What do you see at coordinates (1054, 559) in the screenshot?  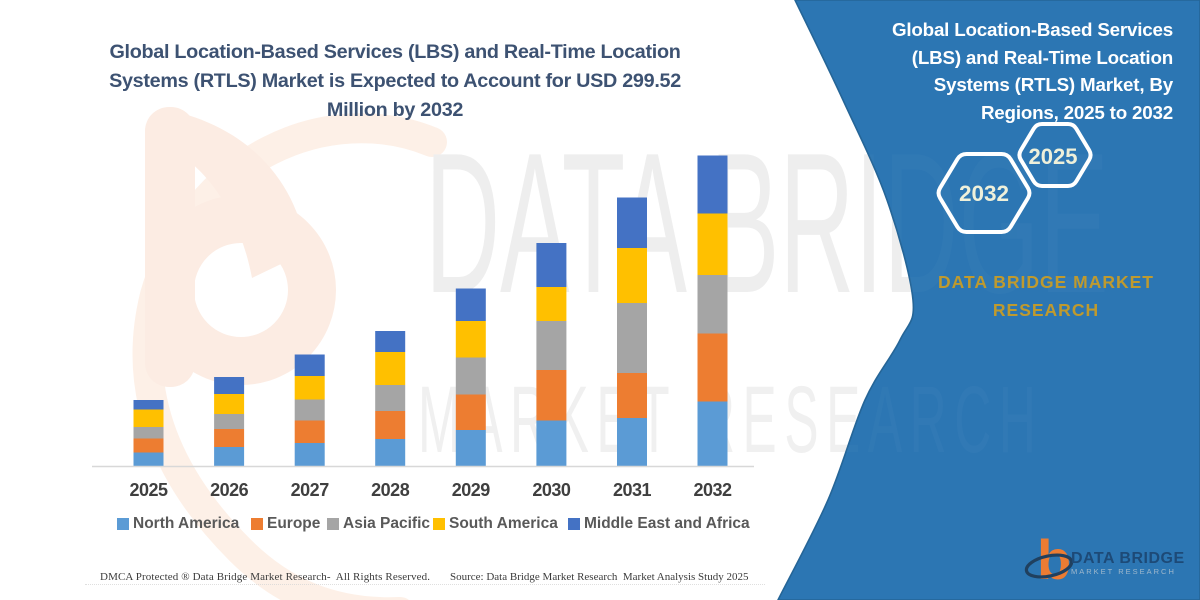 I see `svg-text: b` at bounding box center [1054, 559].